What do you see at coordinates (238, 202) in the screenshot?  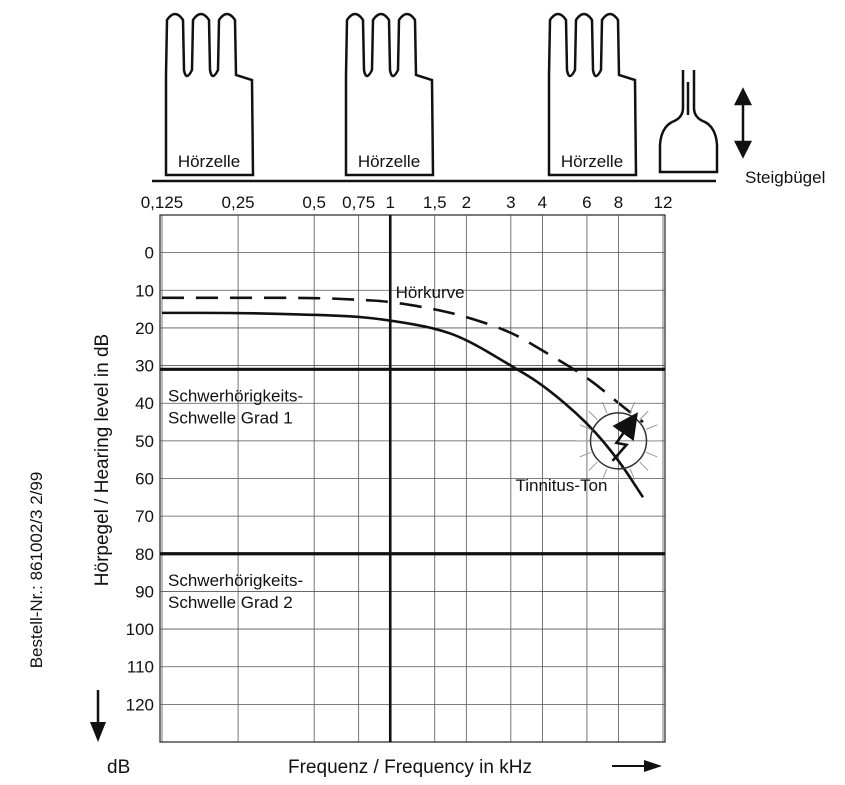 I see `x-tick-label: 0,25` at bounding box center [238, 202].